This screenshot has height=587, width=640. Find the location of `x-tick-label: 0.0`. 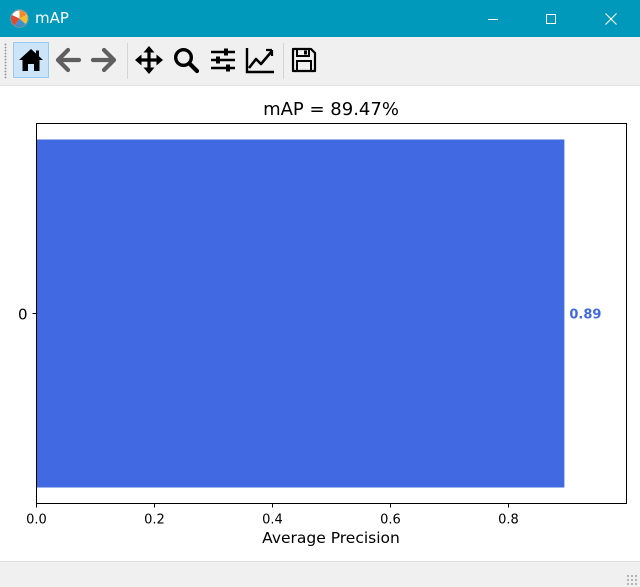

x-tick-label: 0.0 is located at coordinates (36, 520).